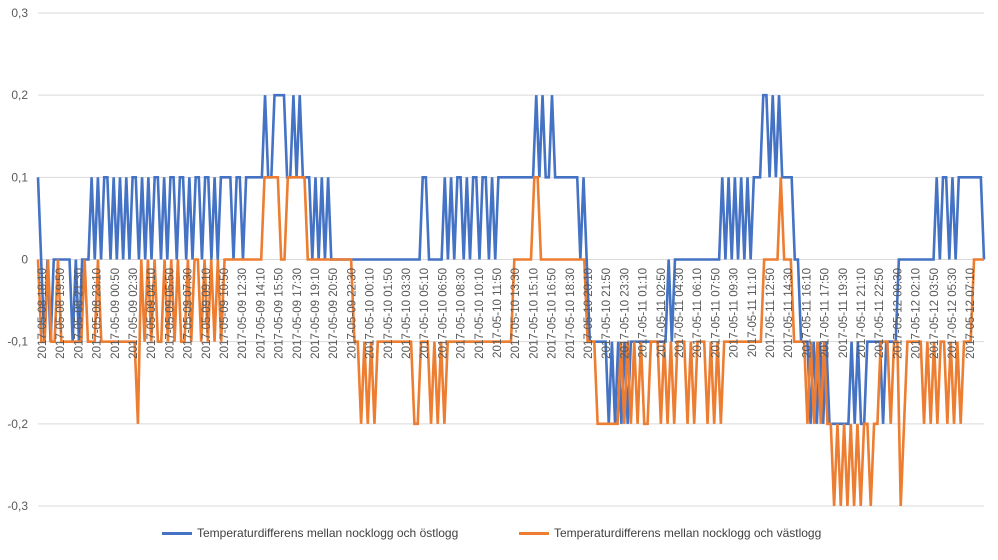 Image resolution: width=998 pixels, height=560 pixels. What do you see at coordinates (17, 424) in the screenshot?
I see `y-tick-label: -0,2` at bounding box center [17, 424].